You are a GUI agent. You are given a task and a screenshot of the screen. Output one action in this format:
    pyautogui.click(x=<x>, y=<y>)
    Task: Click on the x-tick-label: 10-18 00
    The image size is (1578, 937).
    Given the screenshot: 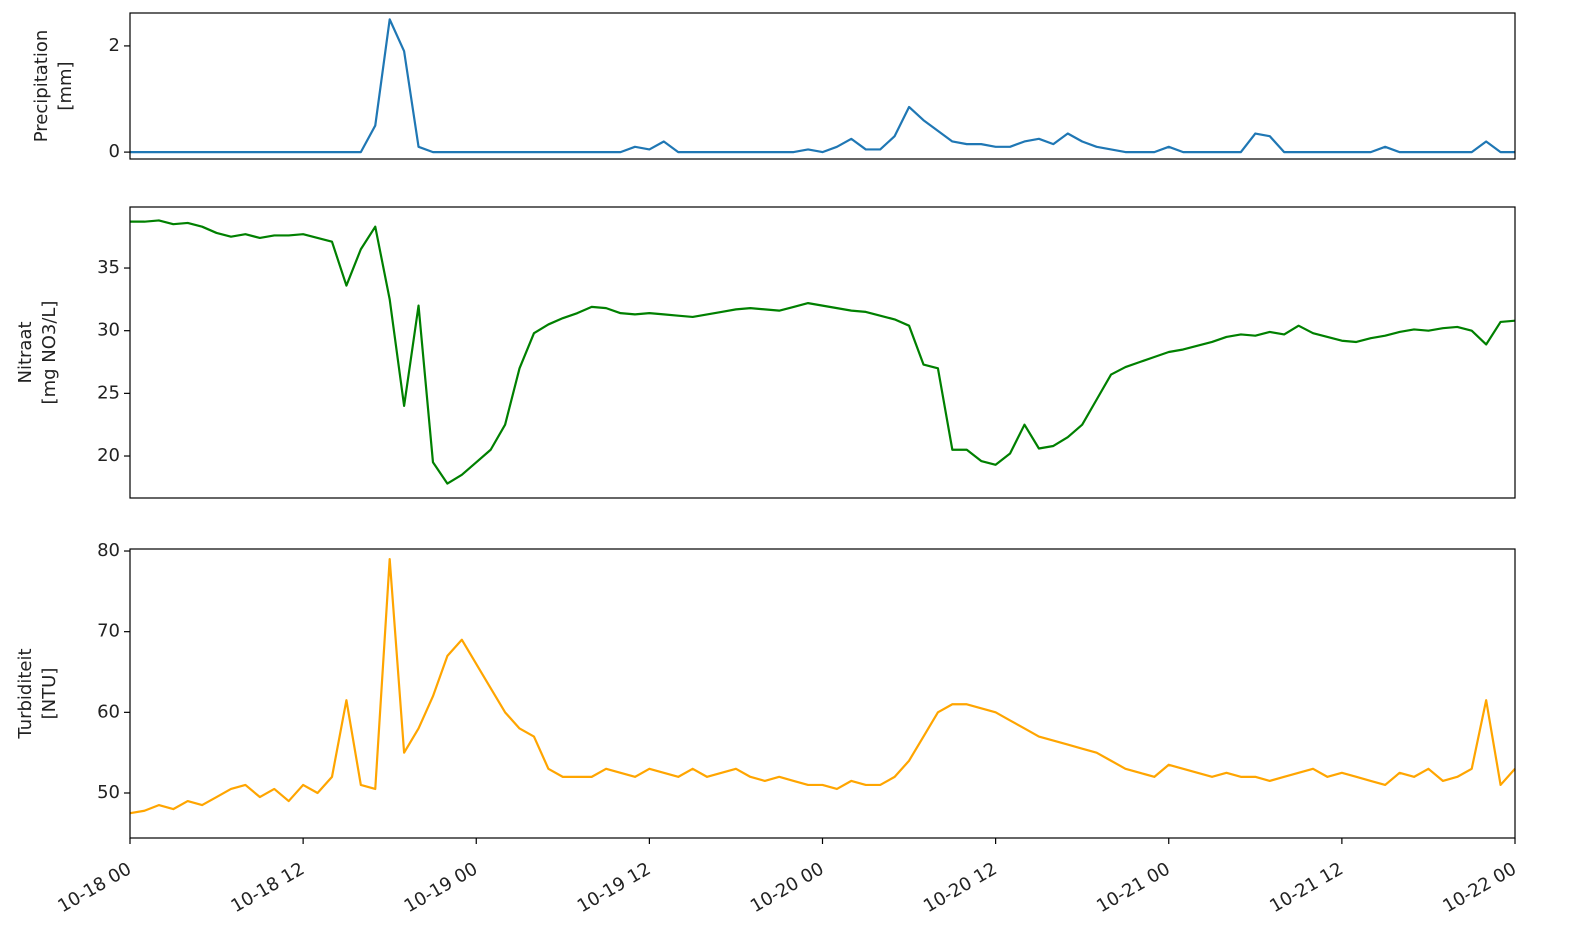 What is the action you would take?
    pyautogui.click(x=94, y=887)
    